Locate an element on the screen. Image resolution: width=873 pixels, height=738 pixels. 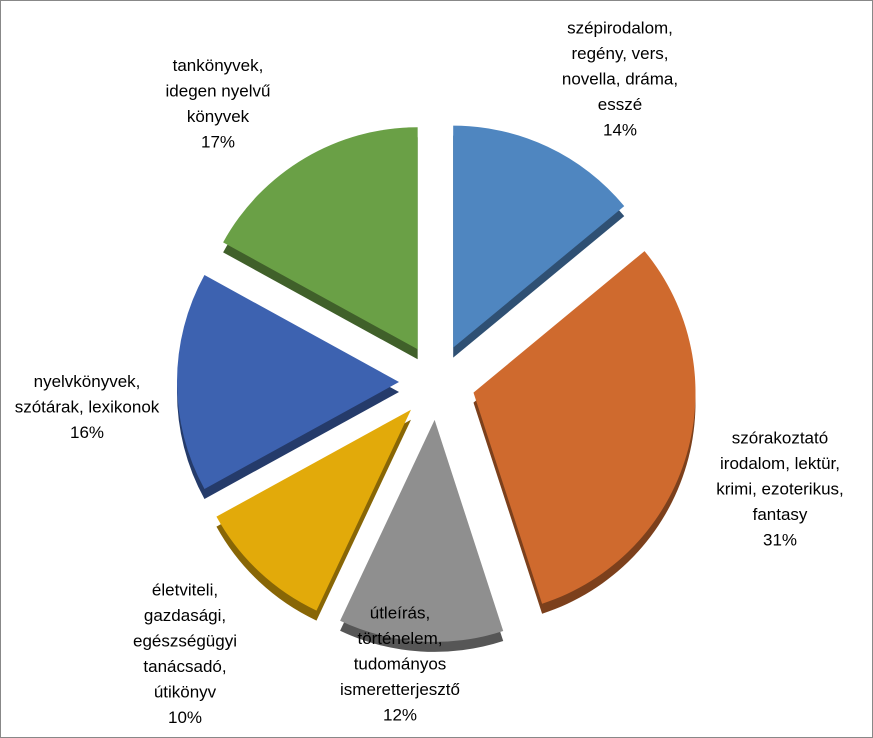
slice-label: egészségügyi is located at coordinates (185, 641).